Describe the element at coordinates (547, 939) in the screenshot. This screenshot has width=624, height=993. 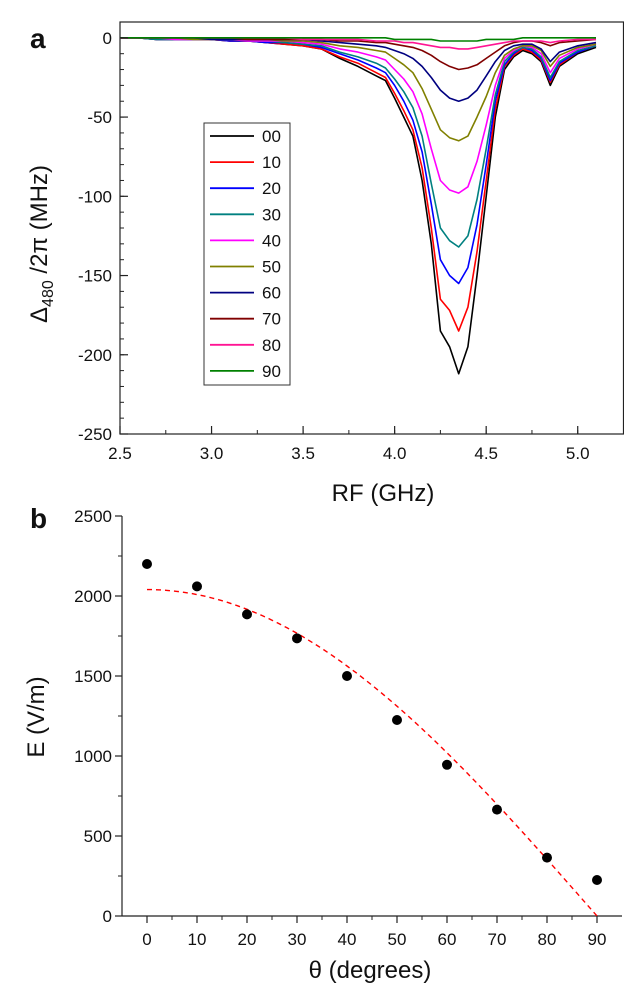
I see `x-tick-label: 80` at that location.